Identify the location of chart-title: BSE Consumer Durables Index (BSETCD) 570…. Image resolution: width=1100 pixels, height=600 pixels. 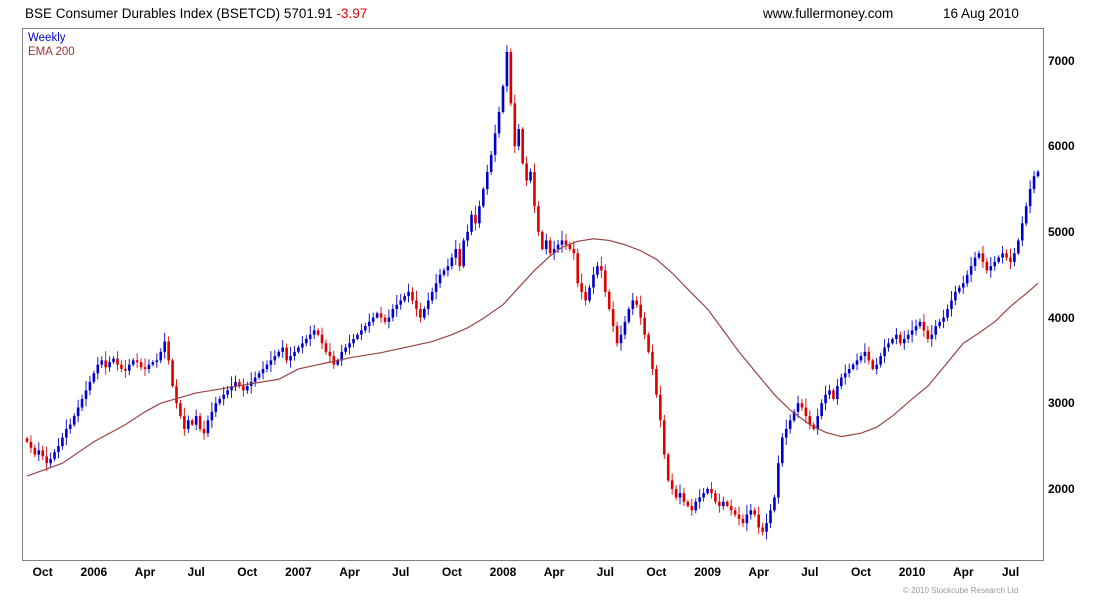
(196, 13).